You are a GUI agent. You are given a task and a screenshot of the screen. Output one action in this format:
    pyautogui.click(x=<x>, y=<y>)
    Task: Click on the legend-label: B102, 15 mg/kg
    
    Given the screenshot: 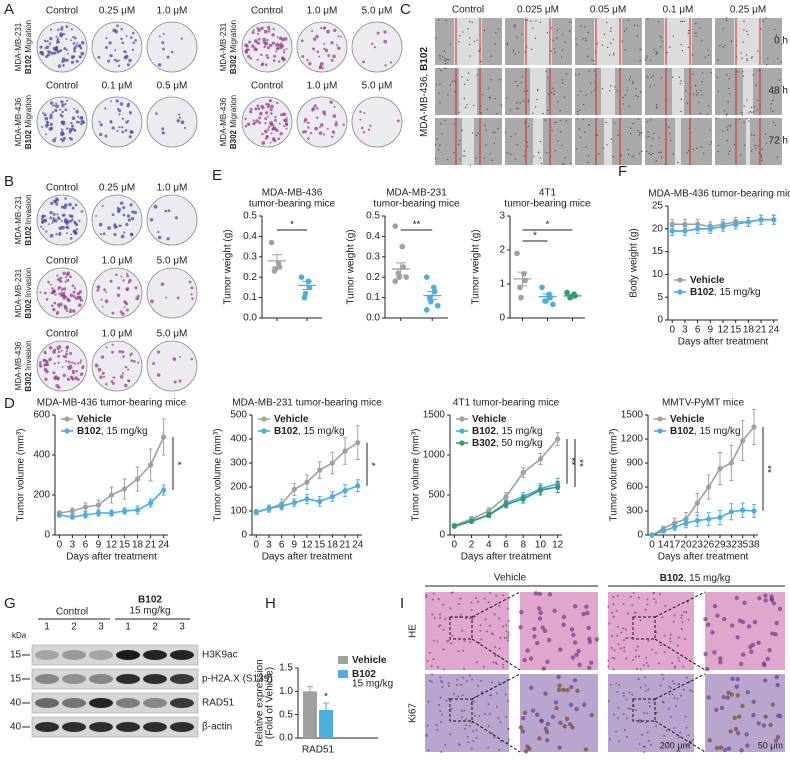 What is the action you would take?
    pyautogui.click(x=309, y=431)
    